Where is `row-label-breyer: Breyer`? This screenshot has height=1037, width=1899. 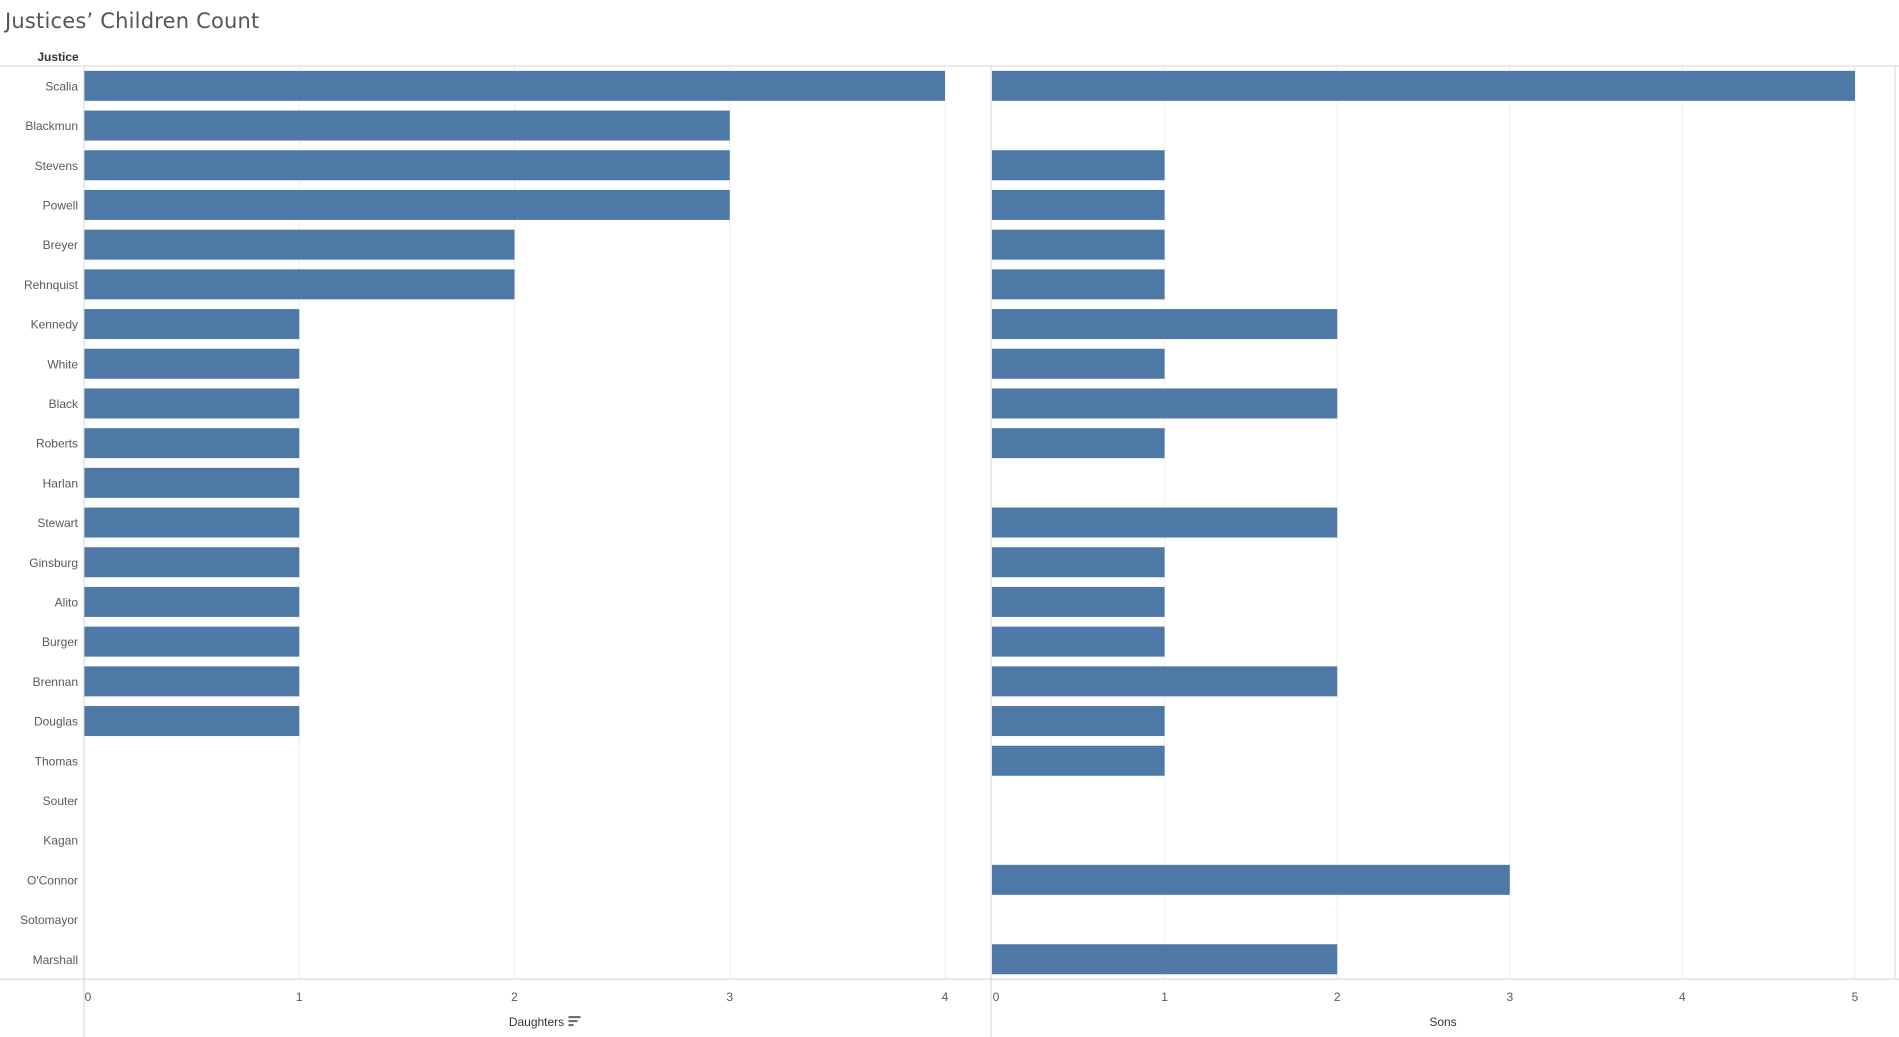 row-label-breyer: Breyer is located at coordinates (60, 245).